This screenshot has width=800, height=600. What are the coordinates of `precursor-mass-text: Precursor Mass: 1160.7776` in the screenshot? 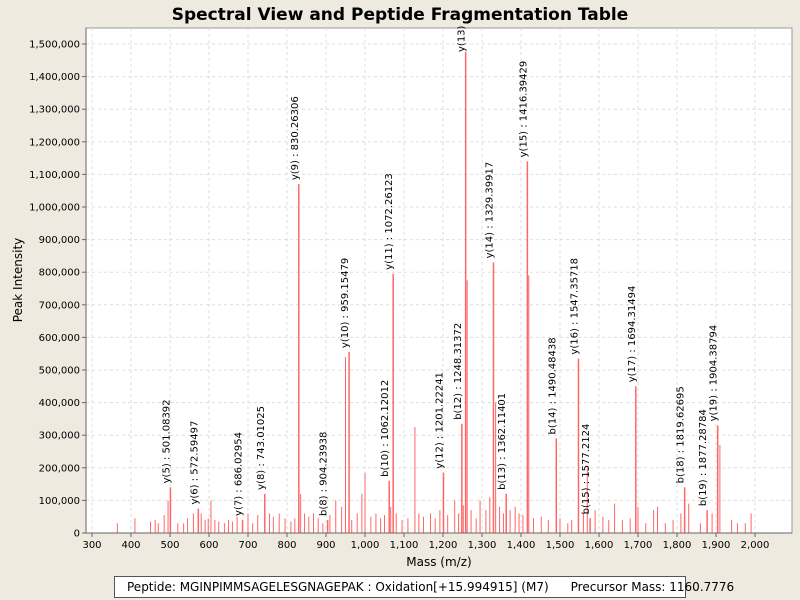 It's located at (652, 587).